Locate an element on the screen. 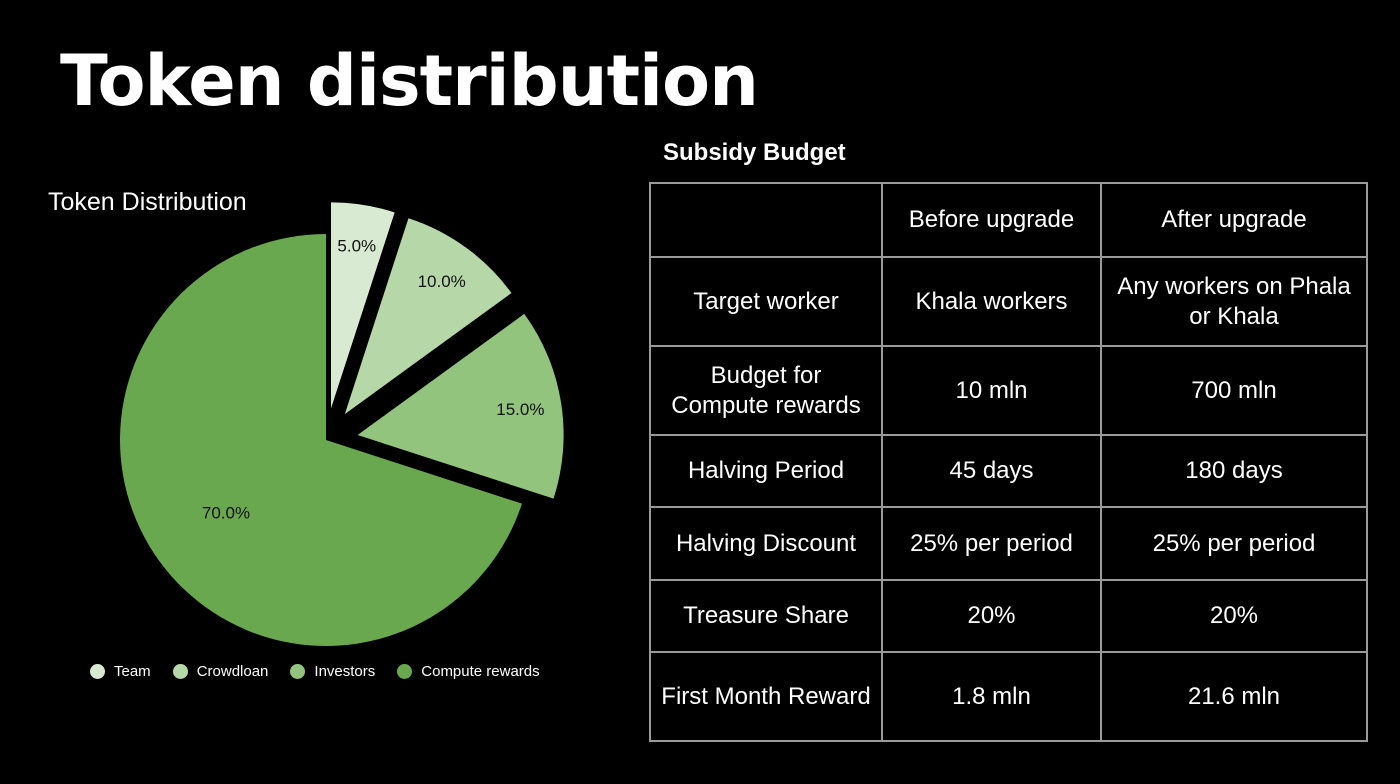 The image size is (1400, 784). table-row: Treasure Share 20% 20% is located at coordinates (1008, 616).